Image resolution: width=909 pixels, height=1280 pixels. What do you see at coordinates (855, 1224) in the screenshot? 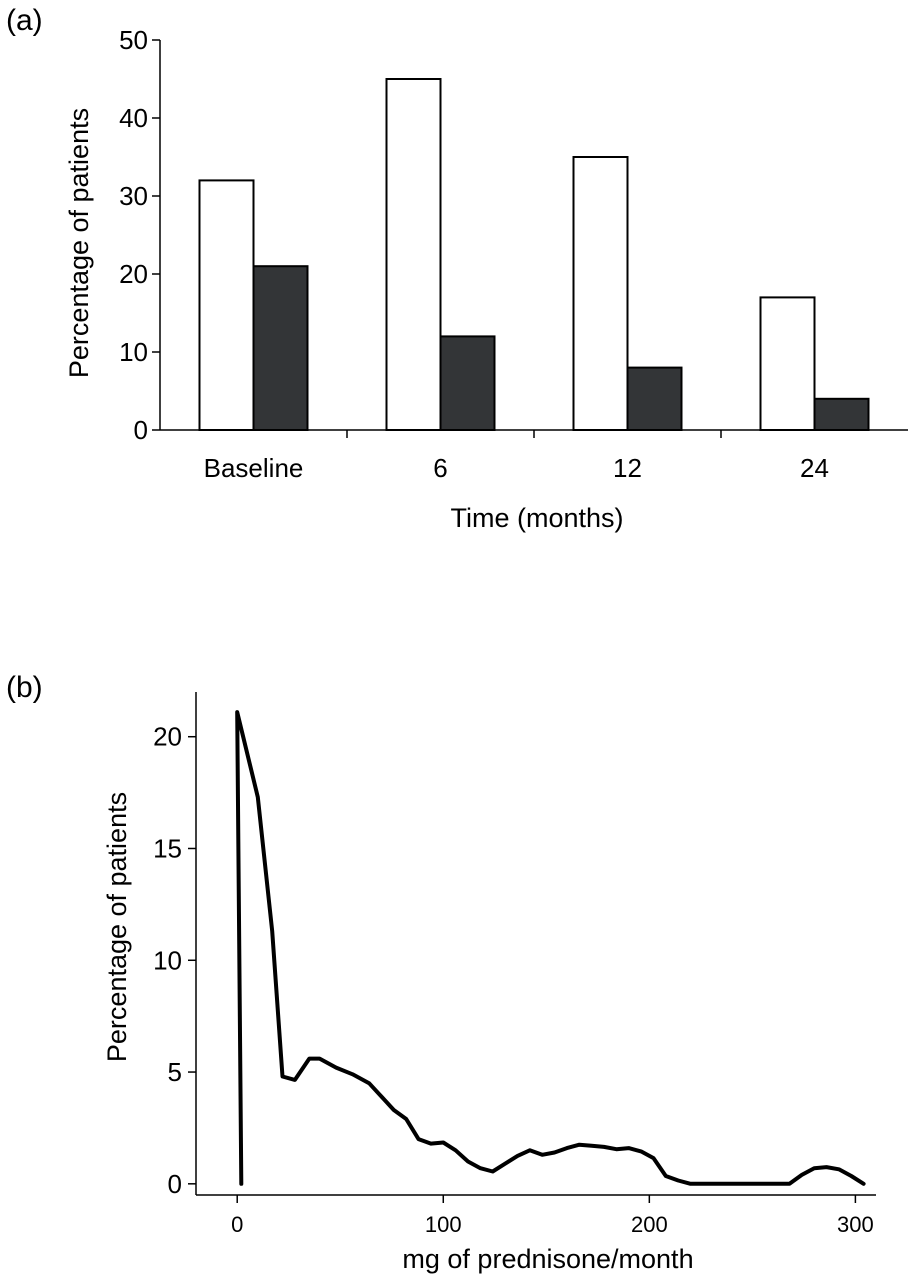
I see `panel-b-x-tick-label: 300` at bounding box center [855, 1224].